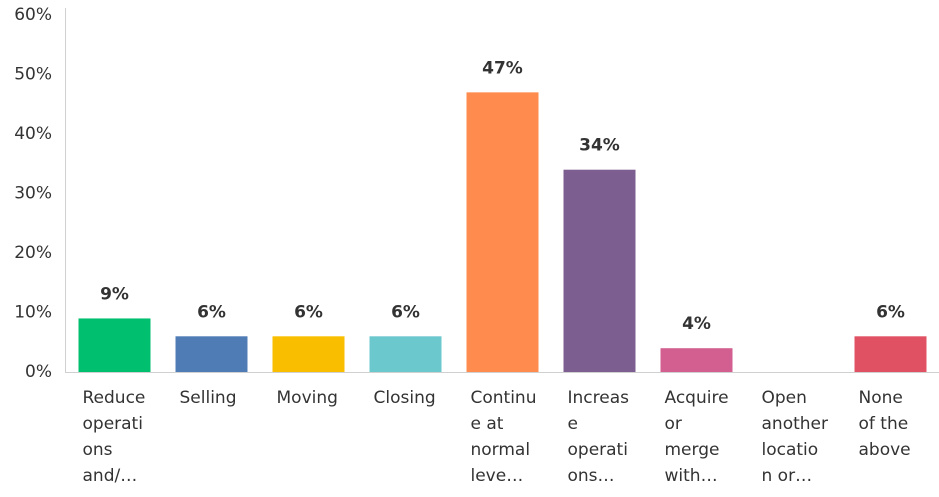 The image size is (939, 497). Describe the element at coordinates (33, 75) in the screenshot. I see `y-tick-label: 50%` at that location.